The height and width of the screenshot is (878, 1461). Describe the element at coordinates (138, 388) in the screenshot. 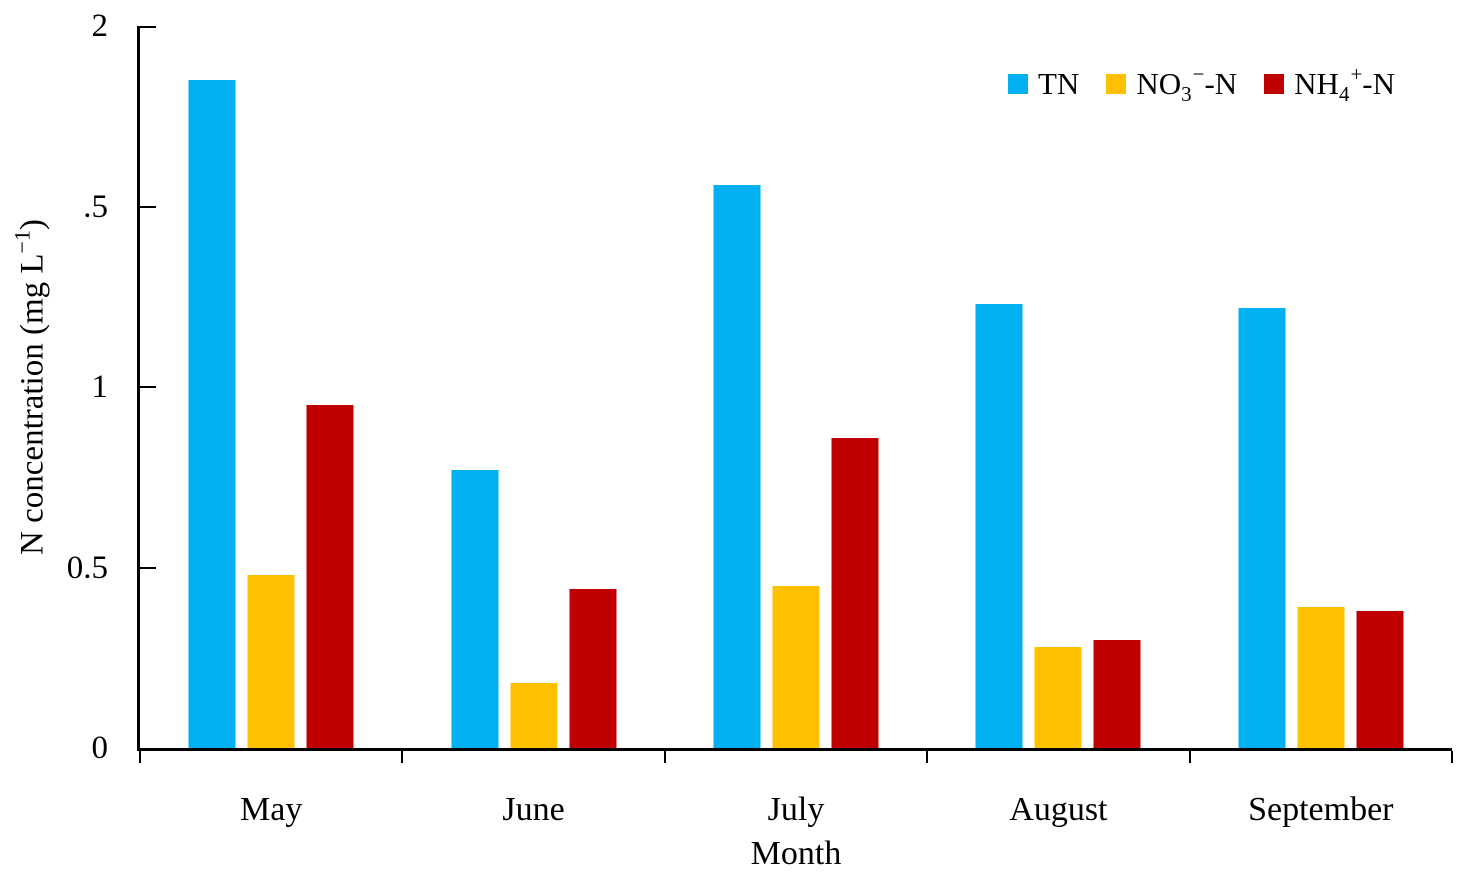

I see `y-axis-line` at that location.